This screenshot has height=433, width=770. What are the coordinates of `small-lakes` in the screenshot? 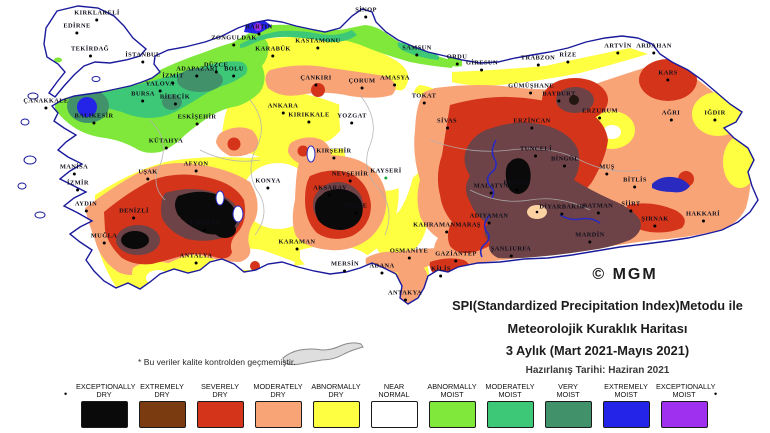 It's located at (265, 184).